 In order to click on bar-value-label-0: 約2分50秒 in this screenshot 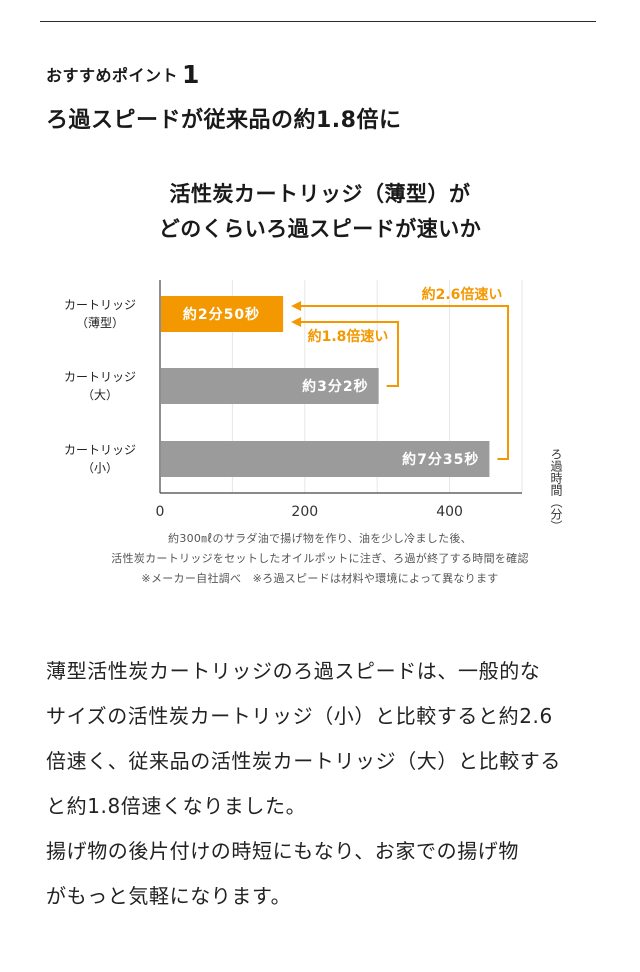, I will do `click(221, 314)`.